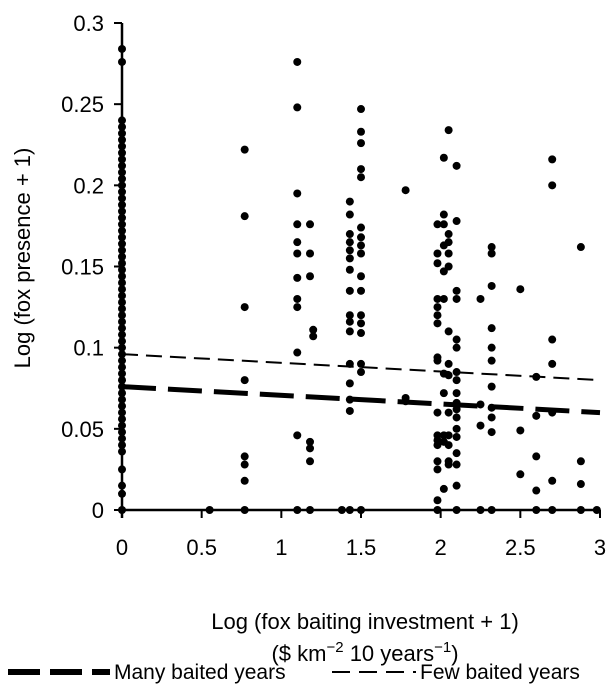  What do you see at coordinates (500, 672) in the screenshot?
I see `legend-label-few-baited-years: Few baited years` at bounding box center [500, 672].